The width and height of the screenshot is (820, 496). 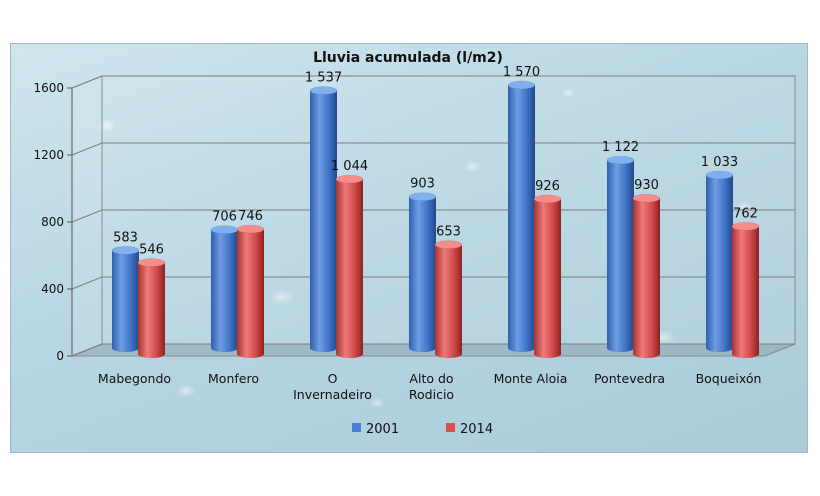 What do you see at coordinates (422, 429) in the screenshot?
I see `chart-legend: 2001 2014` at bounding box center [422, 429].